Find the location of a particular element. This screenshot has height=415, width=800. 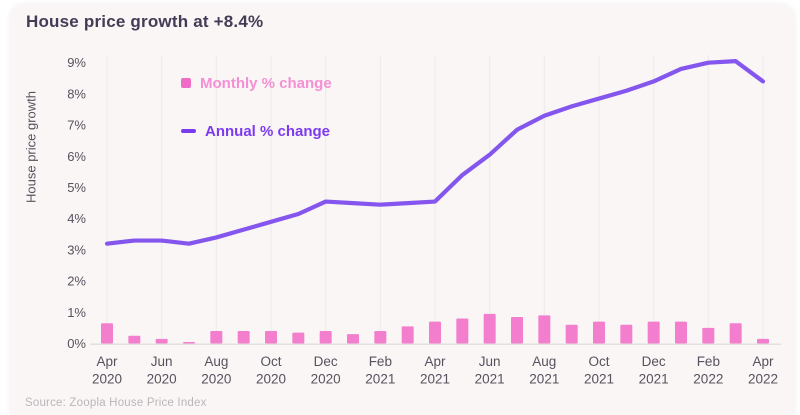

y-tick-label: 8% is located at coordinates (76, 93).